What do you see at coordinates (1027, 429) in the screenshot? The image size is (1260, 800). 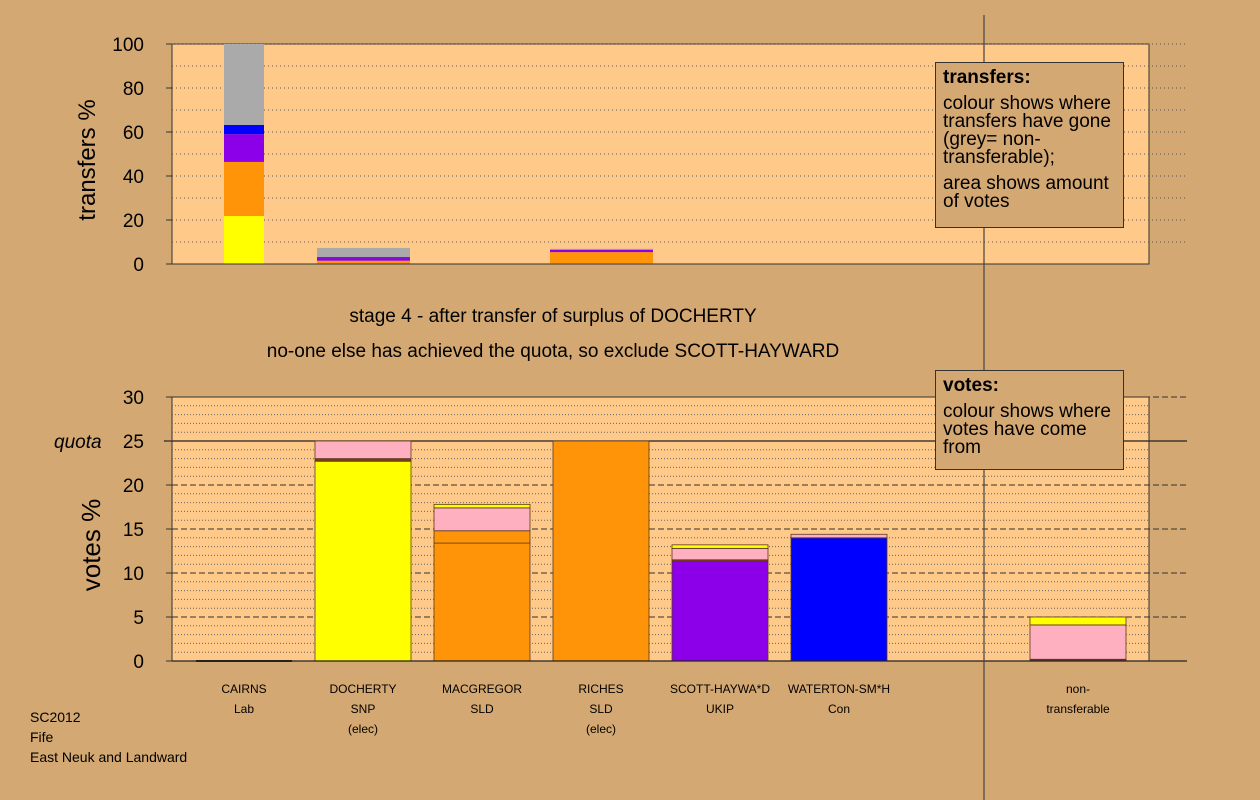 I see `legend-votes-line1: colour shows where votes have come from` at bounding box center [1027, 429].